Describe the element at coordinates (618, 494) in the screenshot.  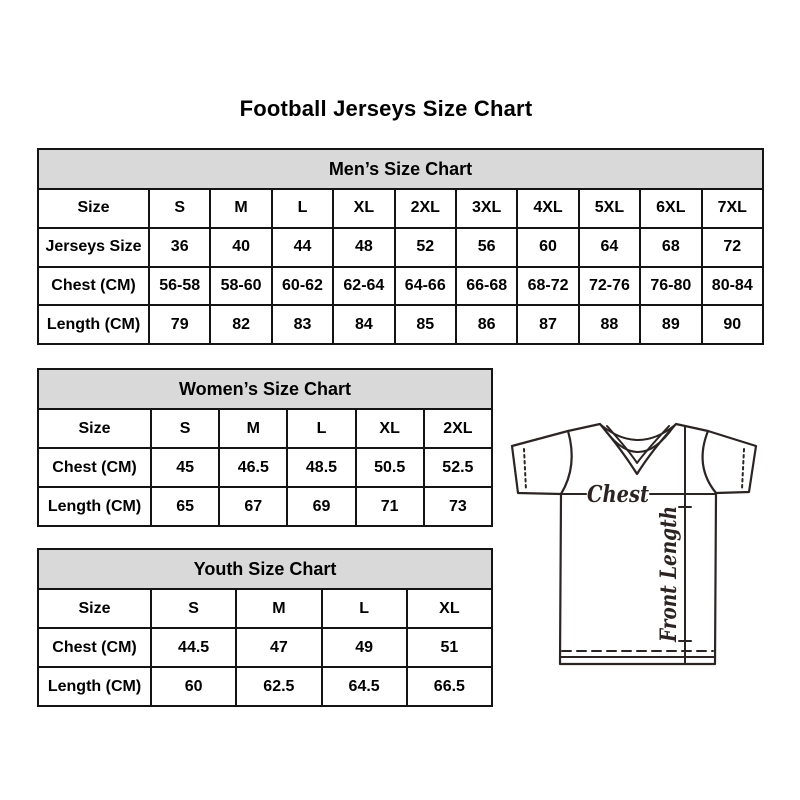
I see `chest-label: Chest` at that location.